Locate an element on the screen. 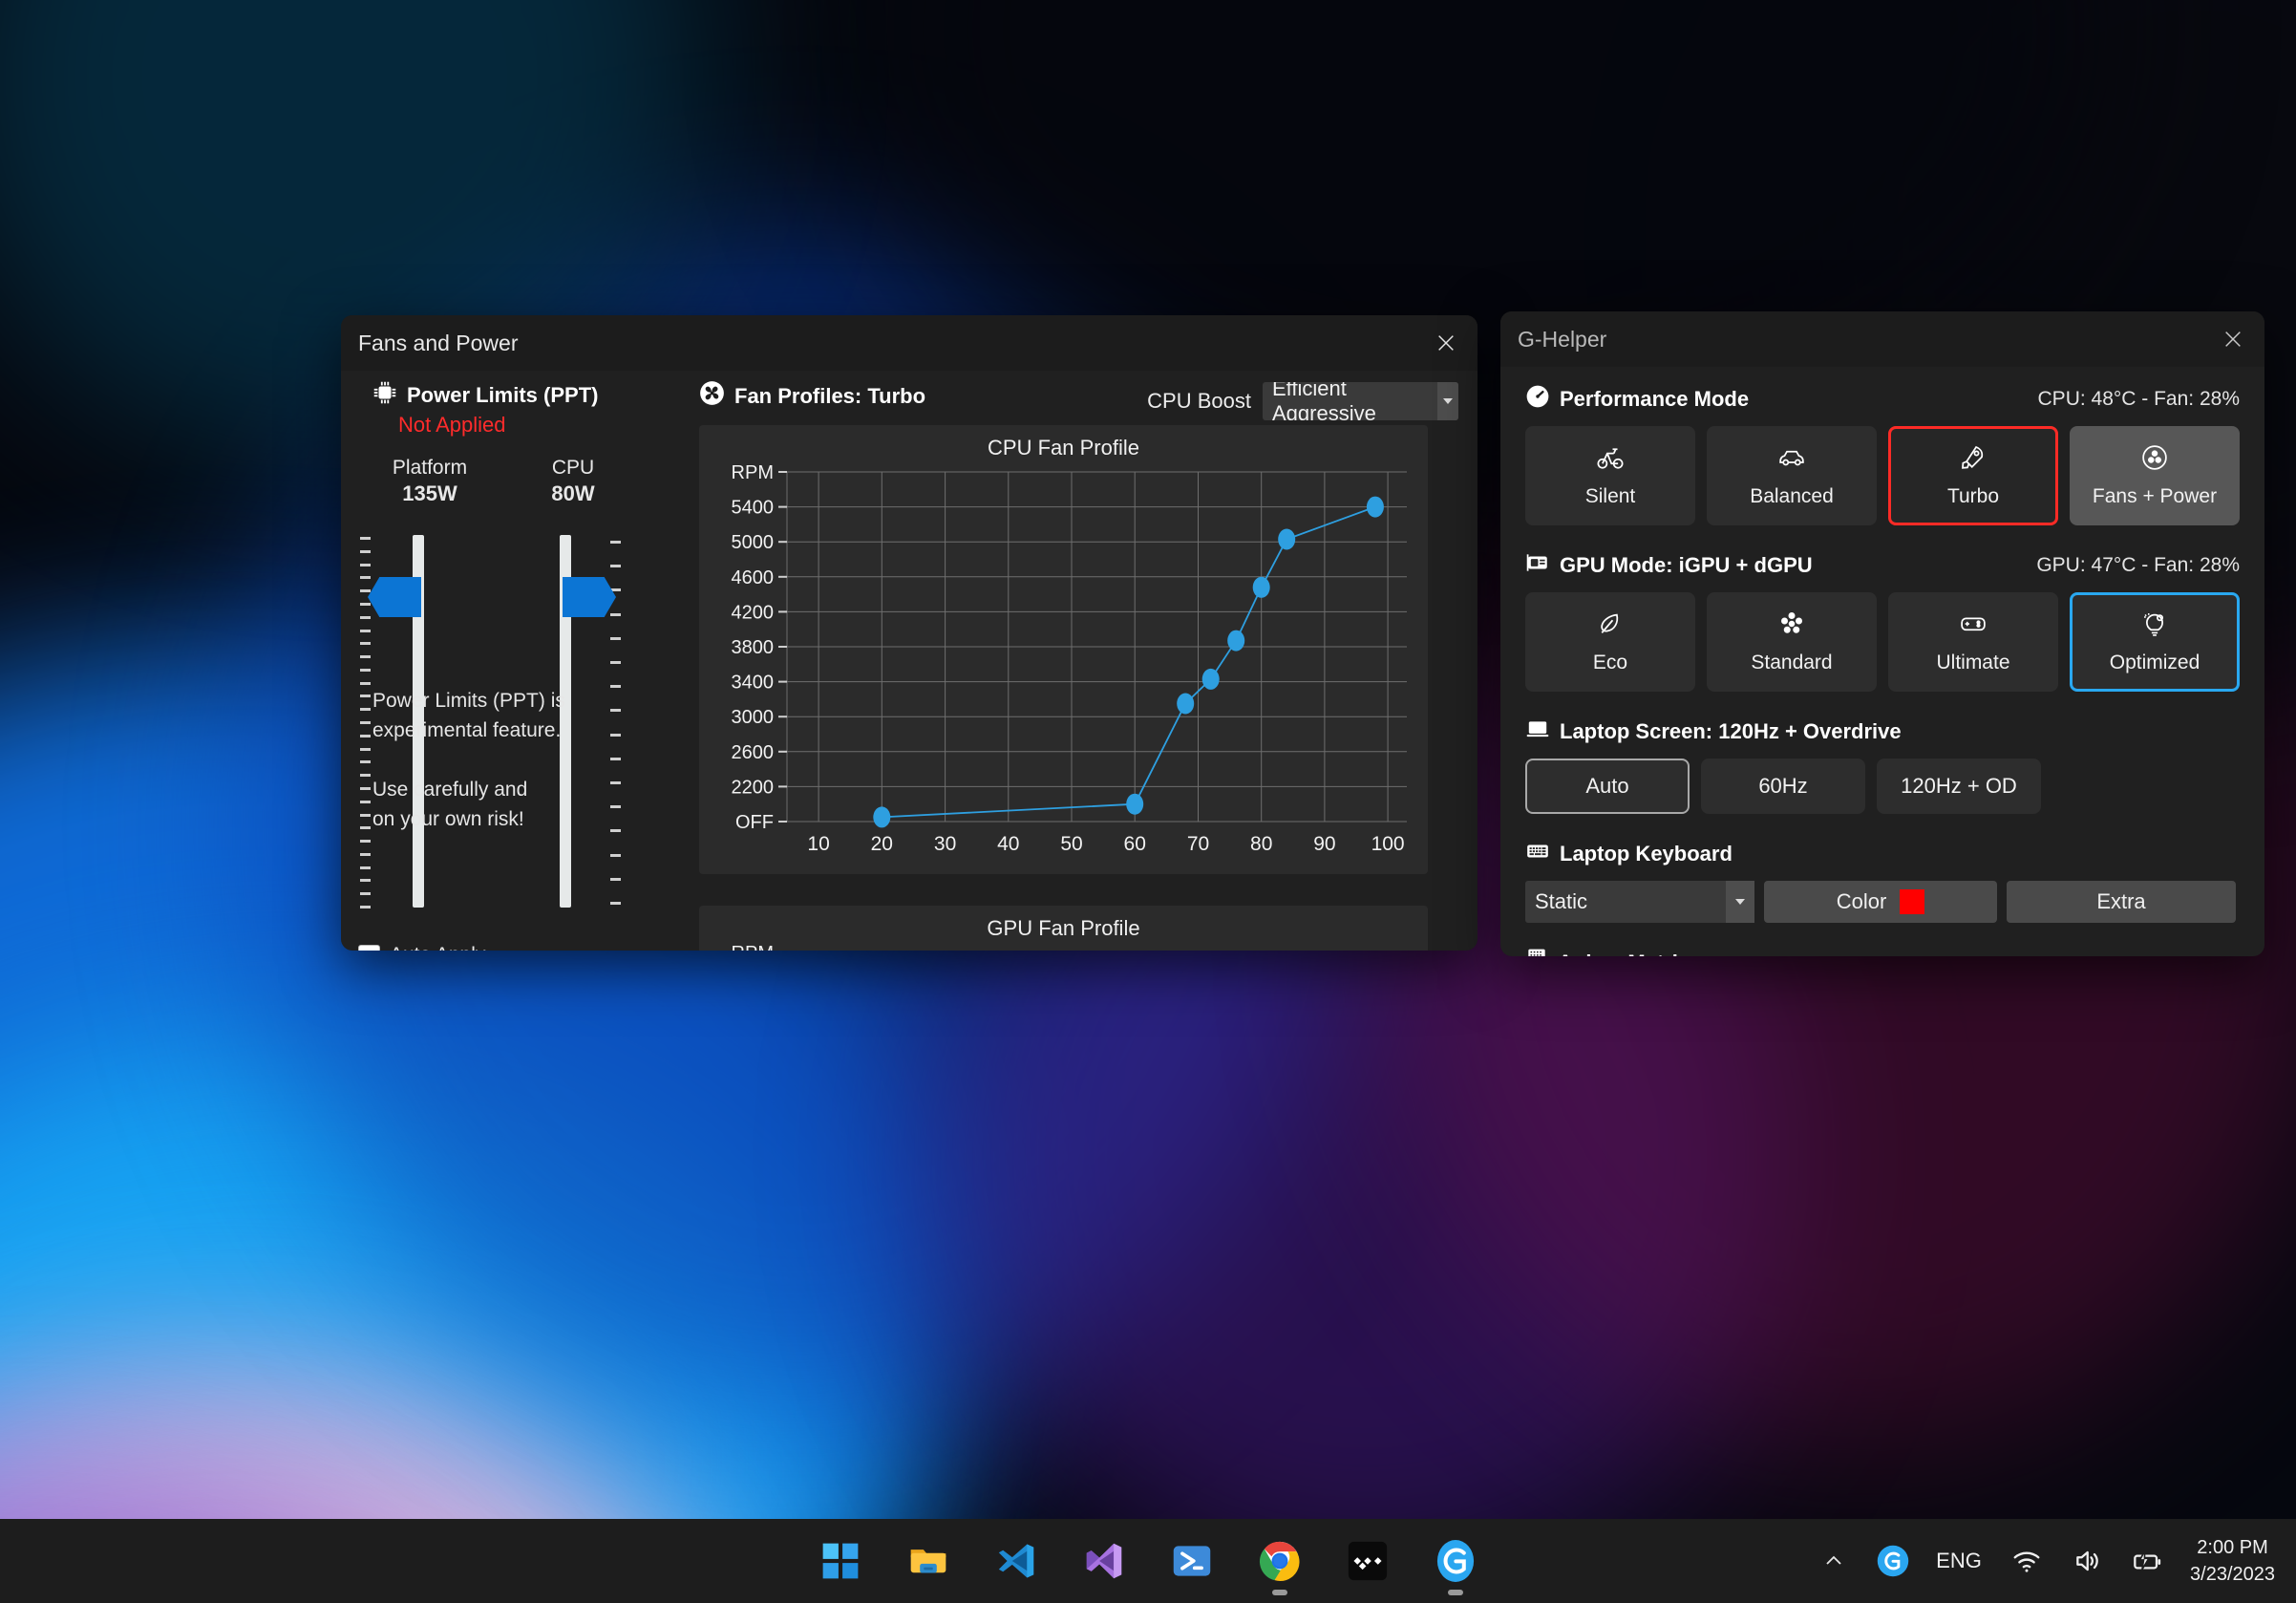  power-limits-auto-apply-label: Auto Apply is located at coordinates (437, 947).